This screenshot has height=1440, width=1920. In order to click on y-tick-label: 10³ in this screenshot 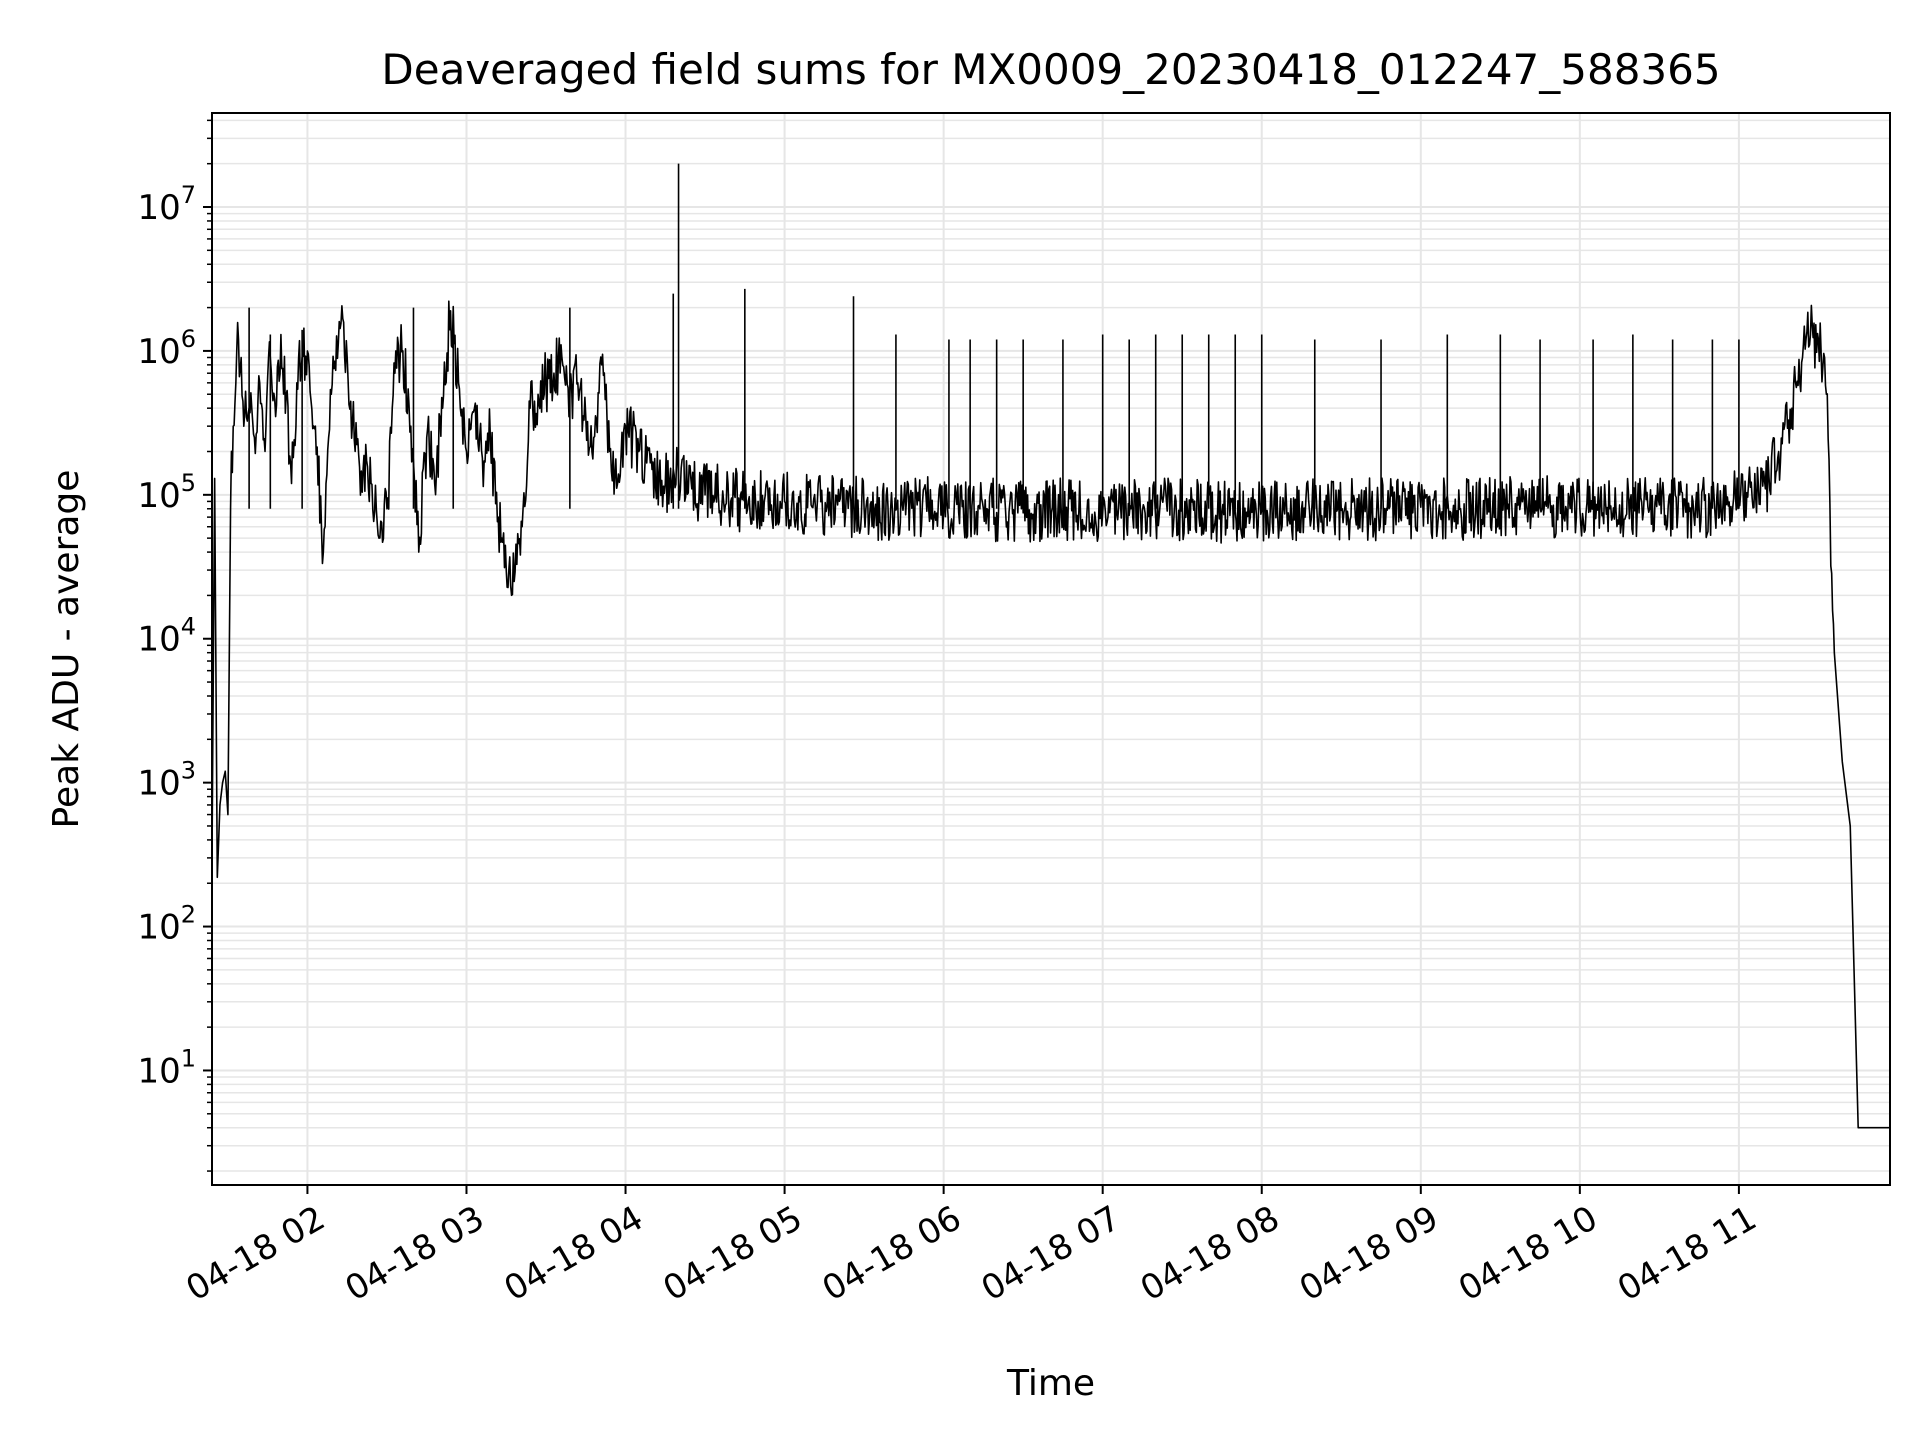, I will do `click(166, 780)`.